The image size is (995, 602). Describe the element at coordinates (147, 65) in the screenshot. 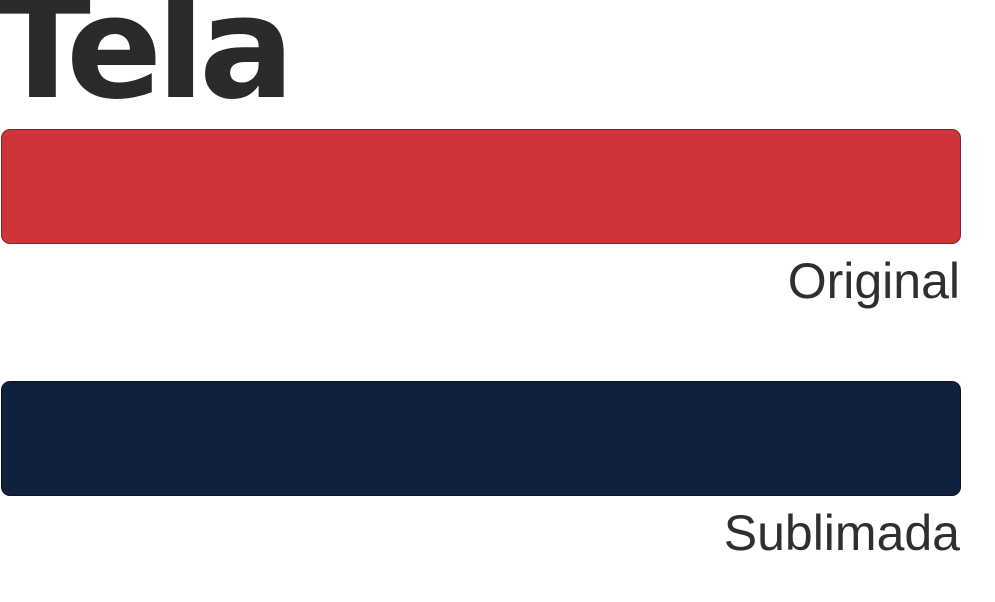

I see `page-title: Tela` at that location.